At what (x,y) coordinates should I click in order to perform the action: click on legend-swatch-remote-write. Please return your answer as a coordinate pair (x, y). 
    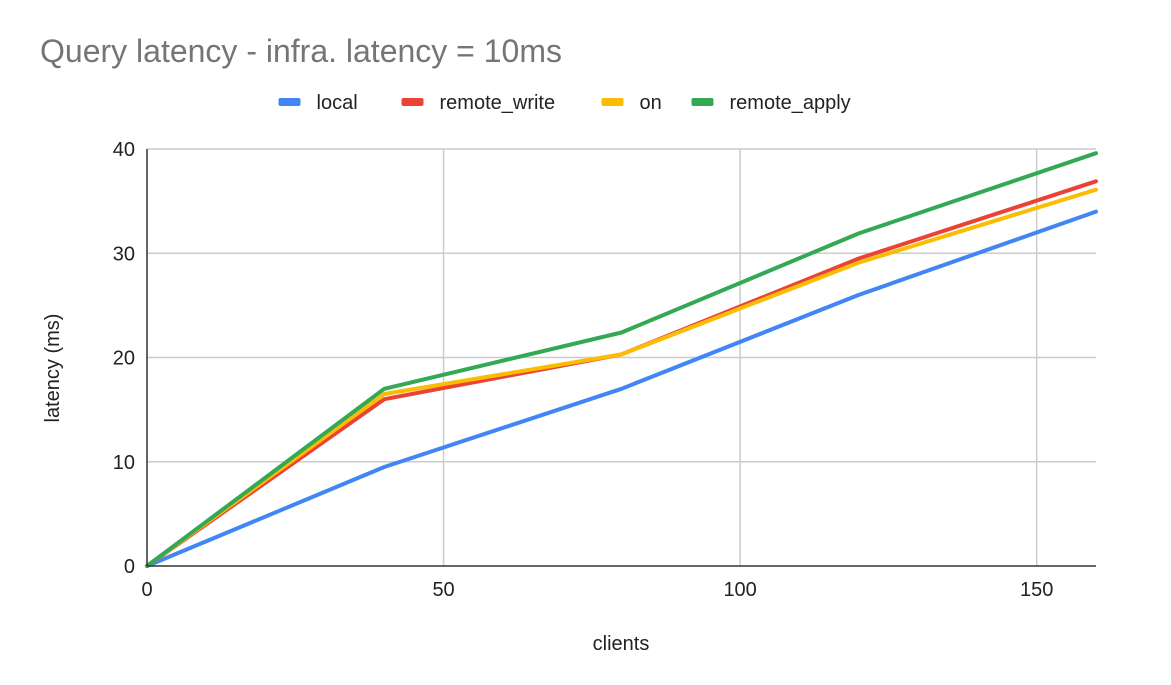
    Looking at the image, I should click on (412, 102).